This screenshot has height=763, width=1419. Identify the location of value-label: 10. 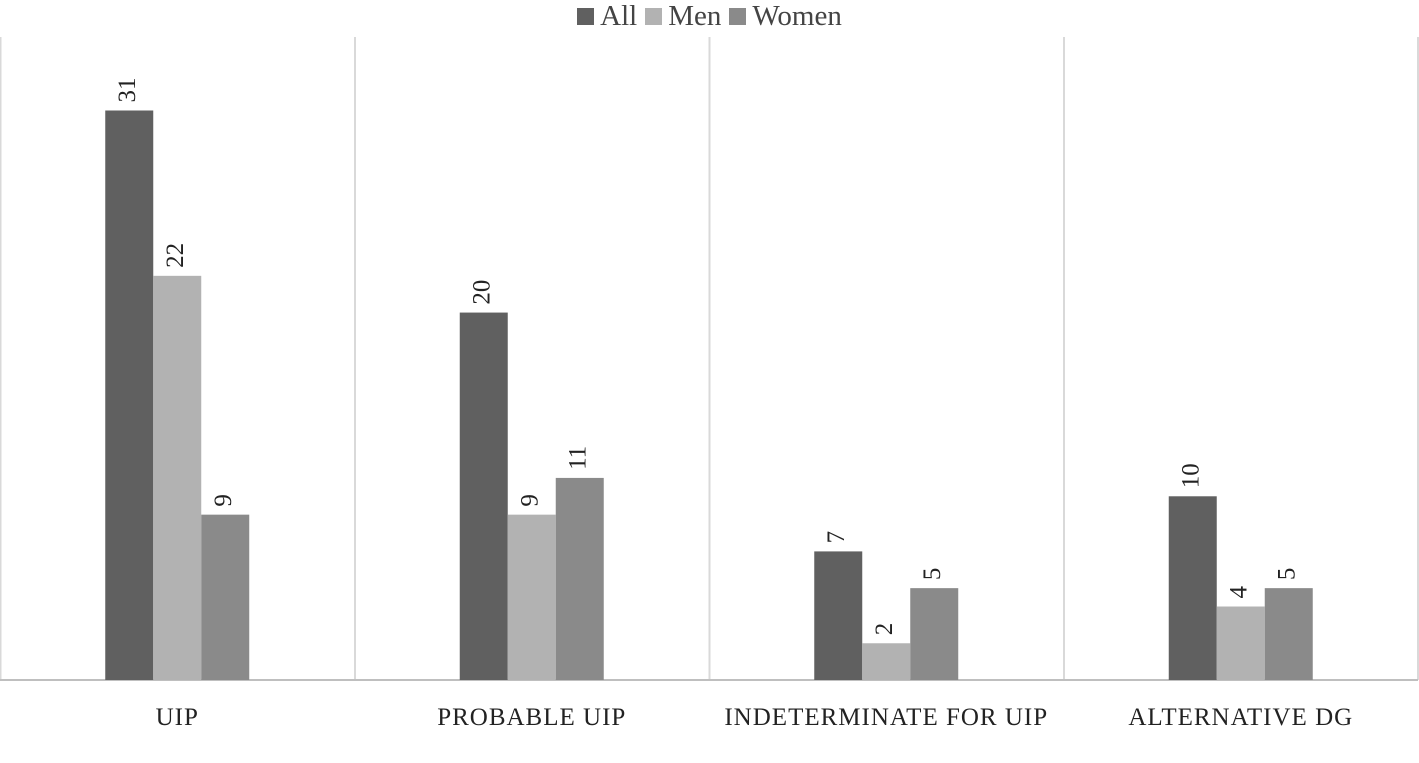
(1190, 475).